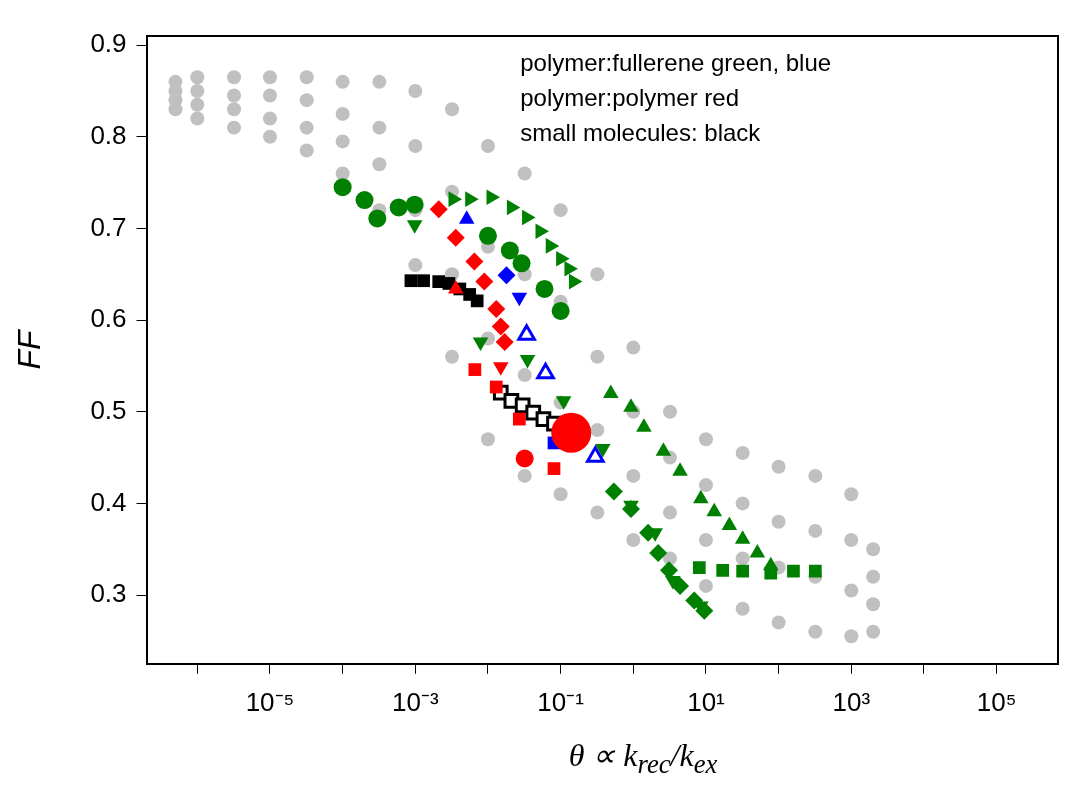  What do you see at coordinates (643, 758) in the screenshot?
I see `x-axis-title: θ ∝ k$_{rec}$/k$_{ex}$` at bounding box center [643, 758].